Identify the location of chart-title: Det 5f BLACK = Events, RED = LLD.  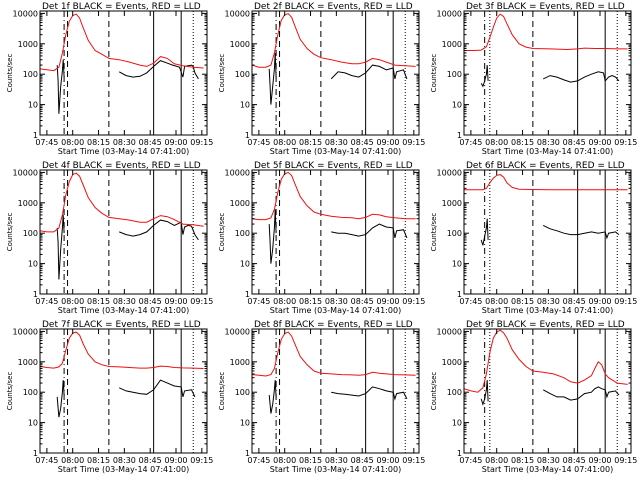
(333, 166).